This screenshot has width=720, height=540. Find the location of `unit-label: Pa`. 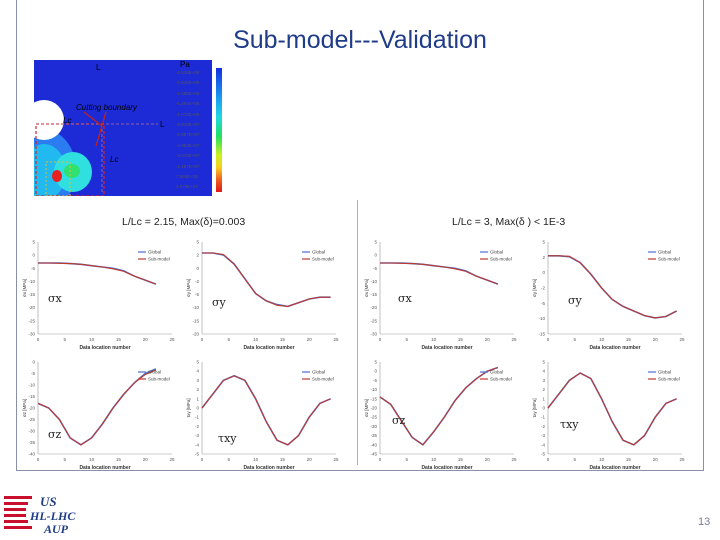

unit-label: Pa is located at coordinates (185, 64).